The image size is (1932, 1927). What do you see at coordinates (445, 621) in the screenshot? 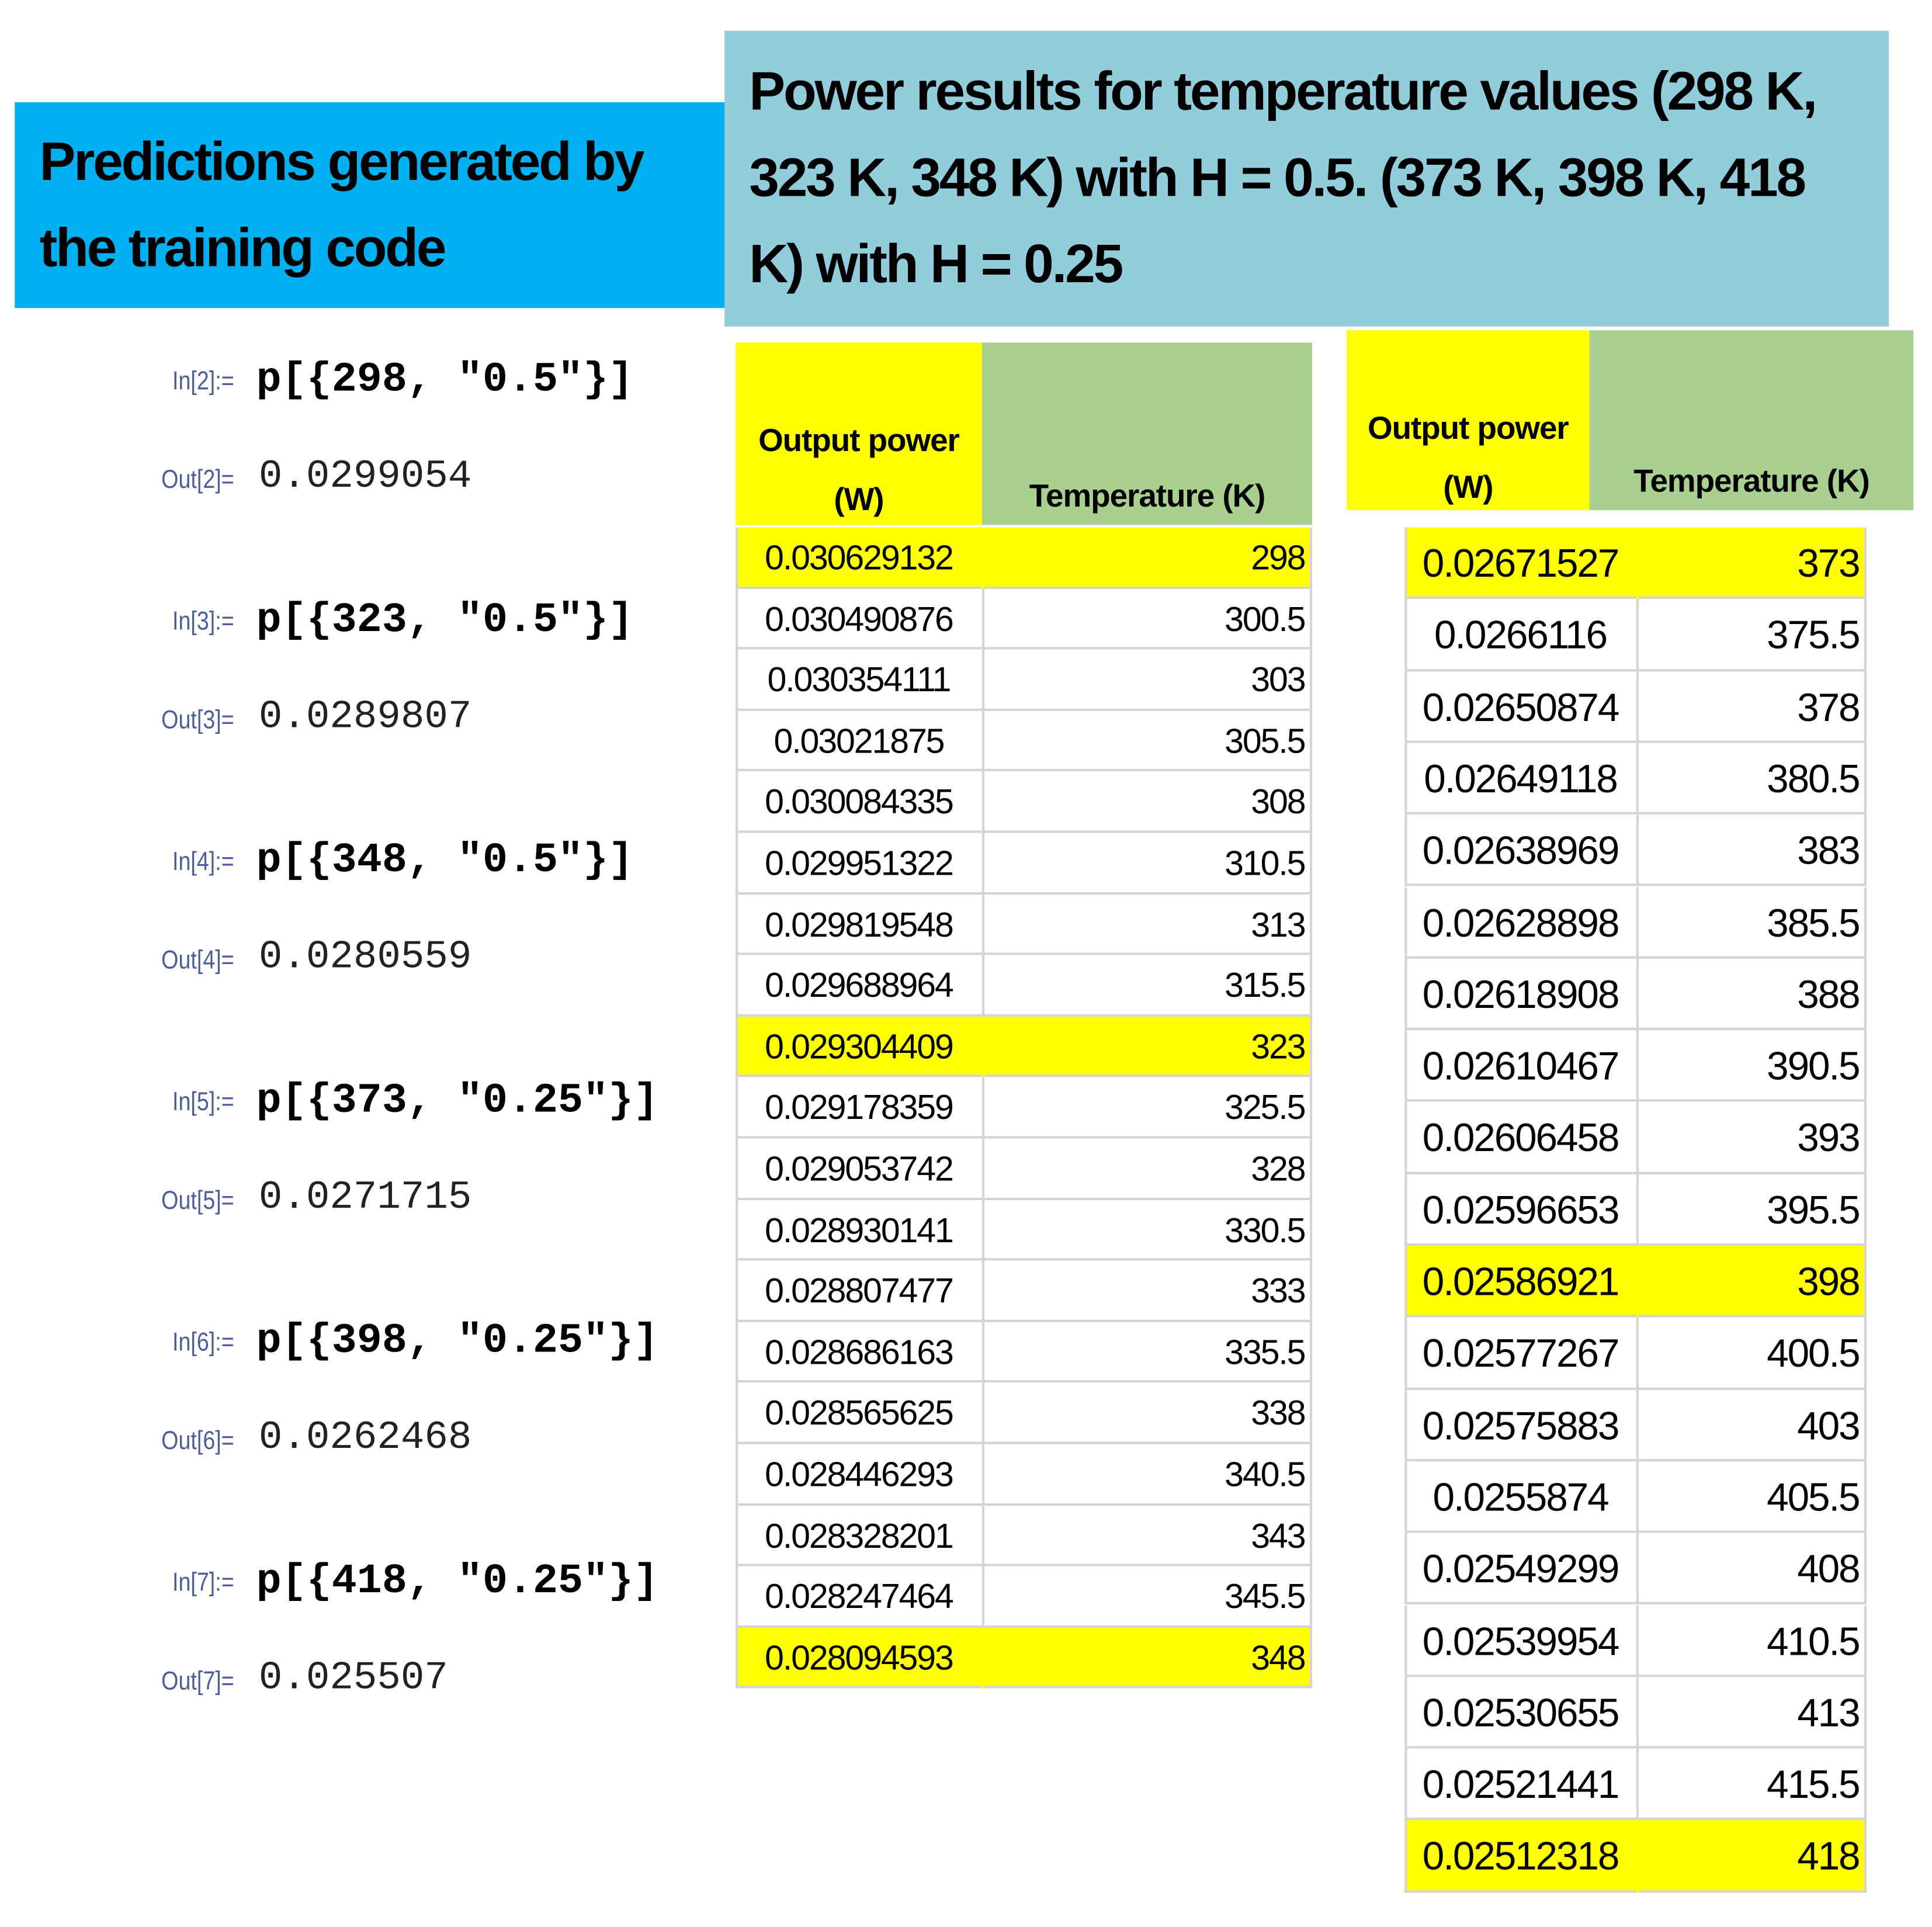
I see `code: p[{323, "0.5"}]` at bounding box center [445, 621].